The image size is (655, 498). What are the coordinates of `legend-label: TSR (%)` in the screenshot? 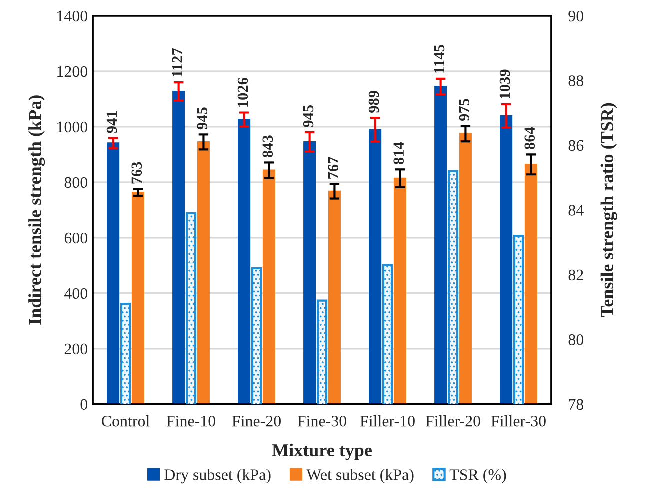 It's located at (478, 476).